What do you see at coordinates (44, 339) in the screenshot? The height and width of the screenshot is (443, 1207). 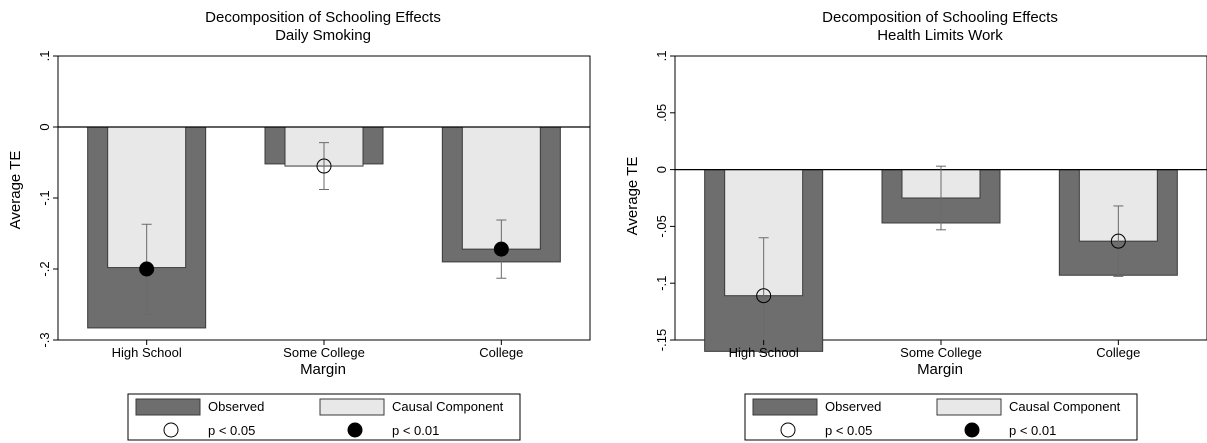 I see `y-tick-label: -.3` at bounding box center [44, 339].